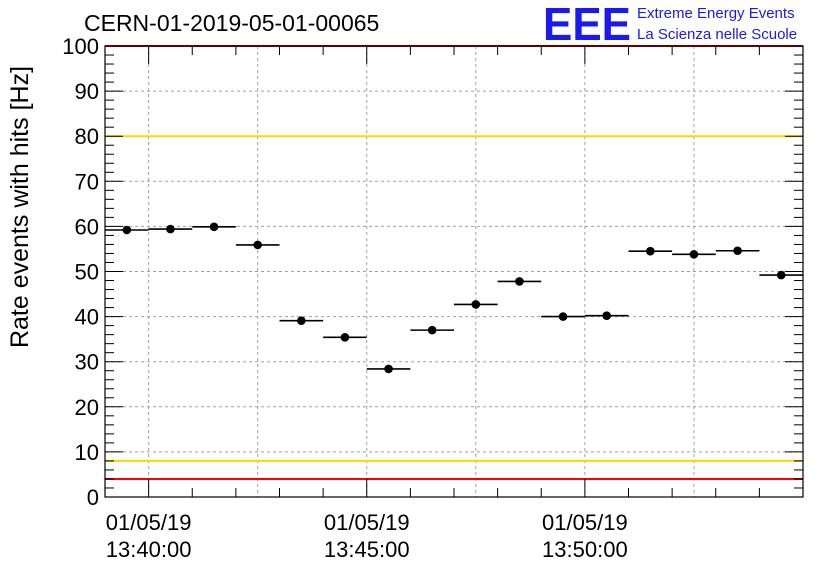 The image size is (836, 572). Describe the element at coordinates (585, 549) in the screenshot. I see `x-tick-label-time: 13:50:00` at that location.